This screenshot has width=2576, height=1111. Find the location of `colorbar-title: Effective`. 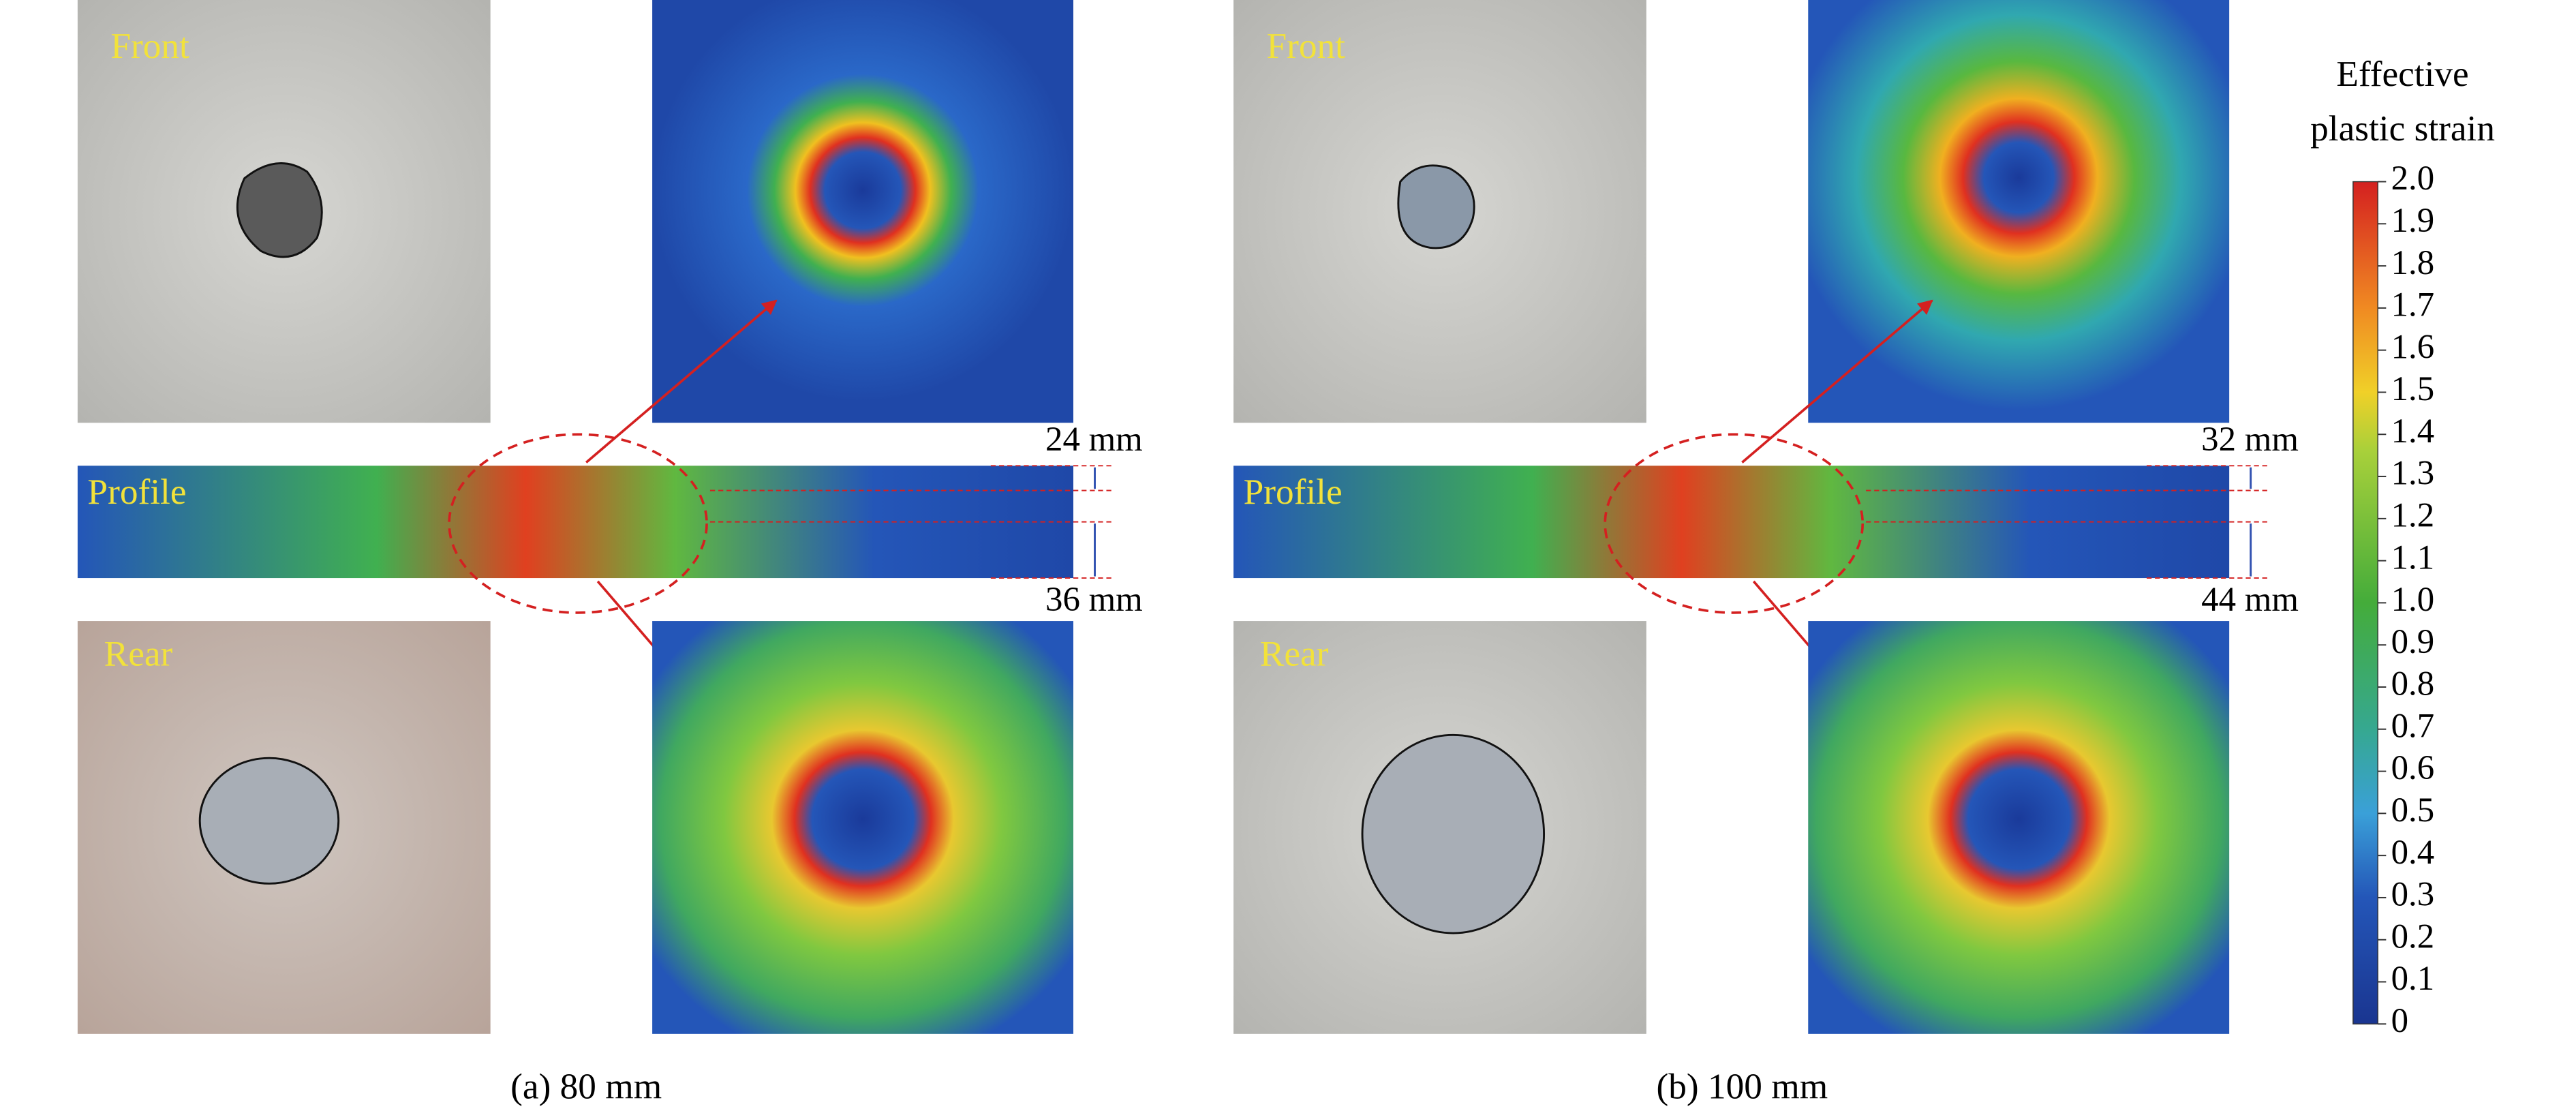

colorbar-title: Effective is located at coordinates (2402, 74).